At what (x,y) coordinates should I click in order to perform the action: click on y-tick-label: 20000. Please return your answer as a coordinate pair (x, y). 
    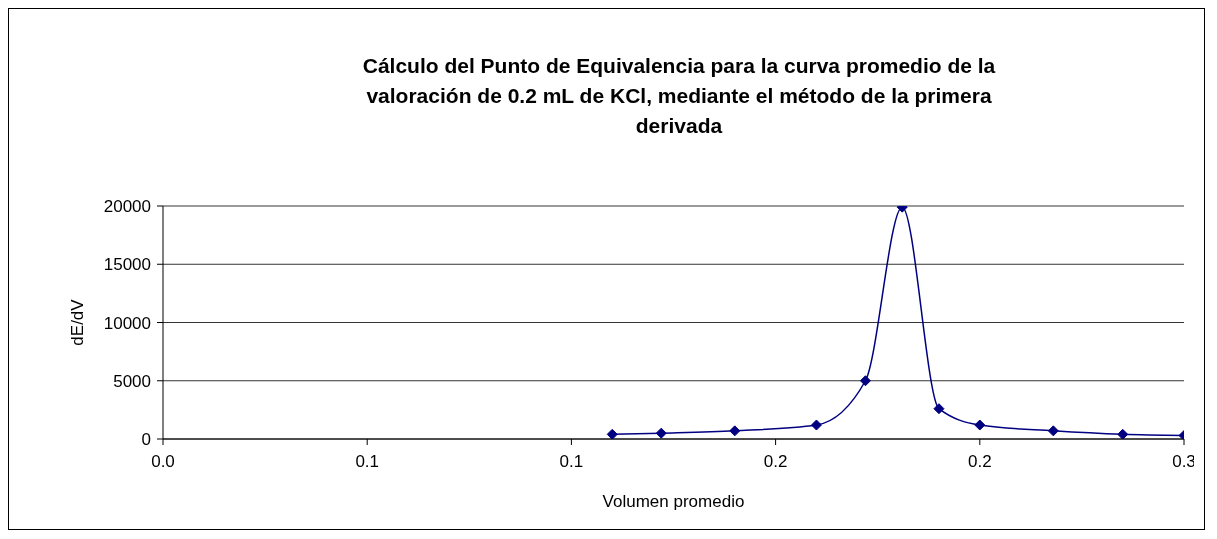
    Looking at the image, I should click on (127, 207).